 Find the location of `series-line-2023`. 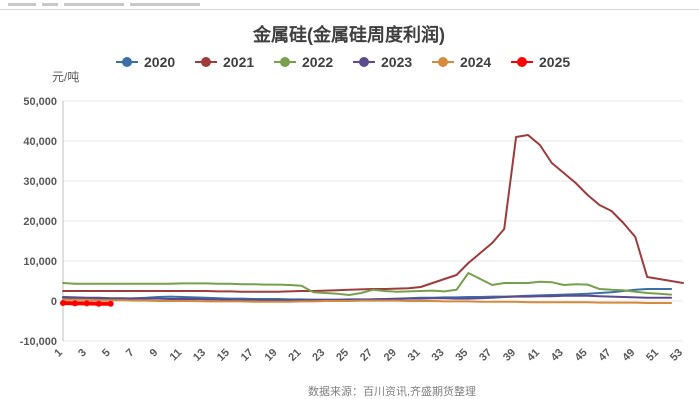

series-line-2023 is located at coordinates (367, 298).